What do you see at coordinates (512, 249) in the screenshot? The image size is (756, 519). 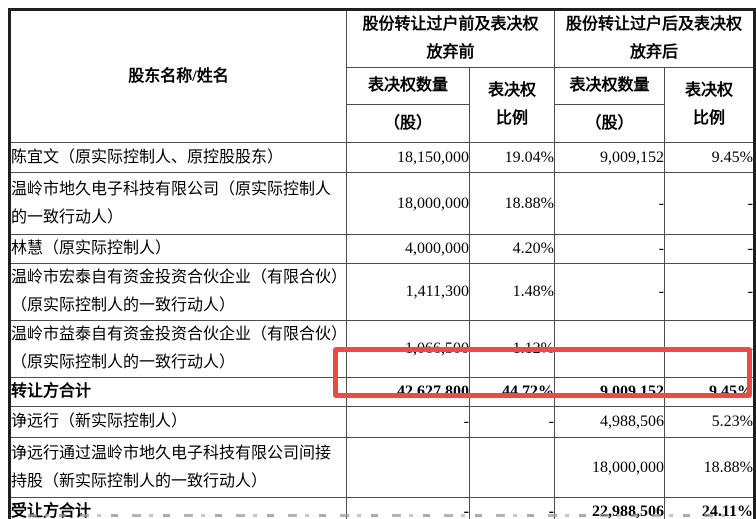 I see `before-voting-pct-cell: 4.20%` at bounding box center [512, 249].